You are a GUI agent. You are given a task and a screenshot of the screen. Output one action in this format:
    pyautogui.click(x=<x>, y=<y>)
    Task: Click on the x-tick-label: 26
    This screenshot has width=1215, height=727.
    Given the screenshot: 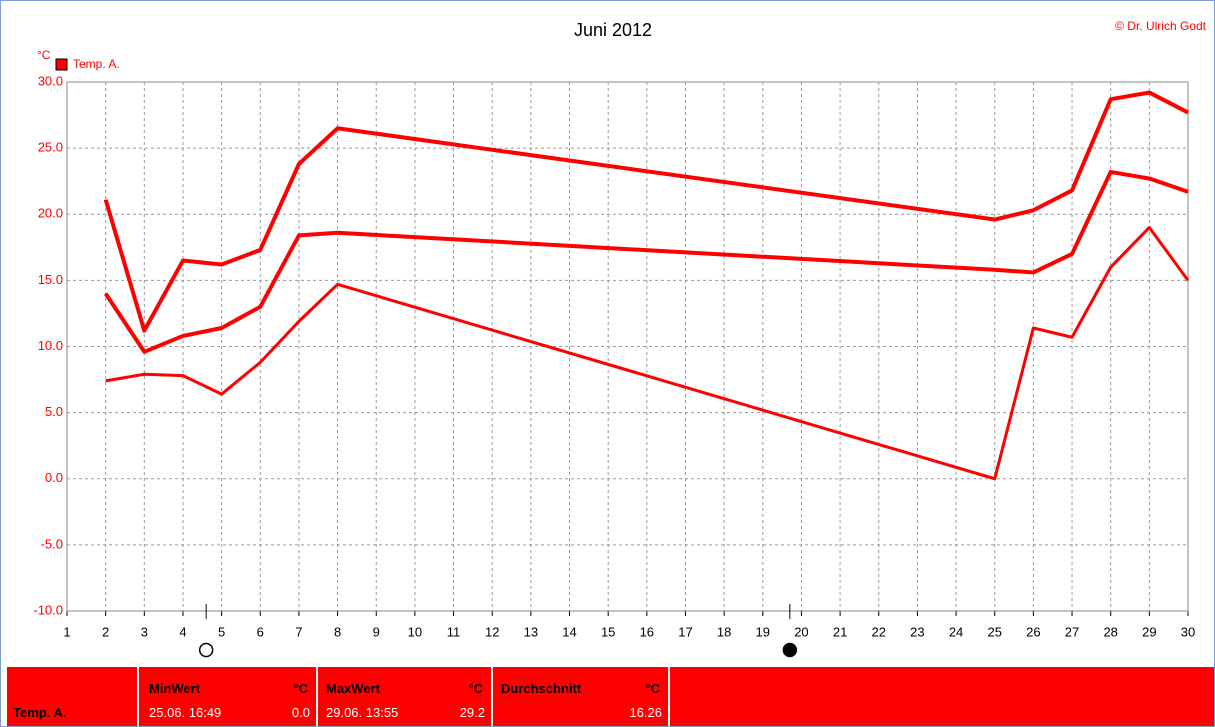 What is the action you would take?
    pyautogui.click(x=1033, y=631)
    